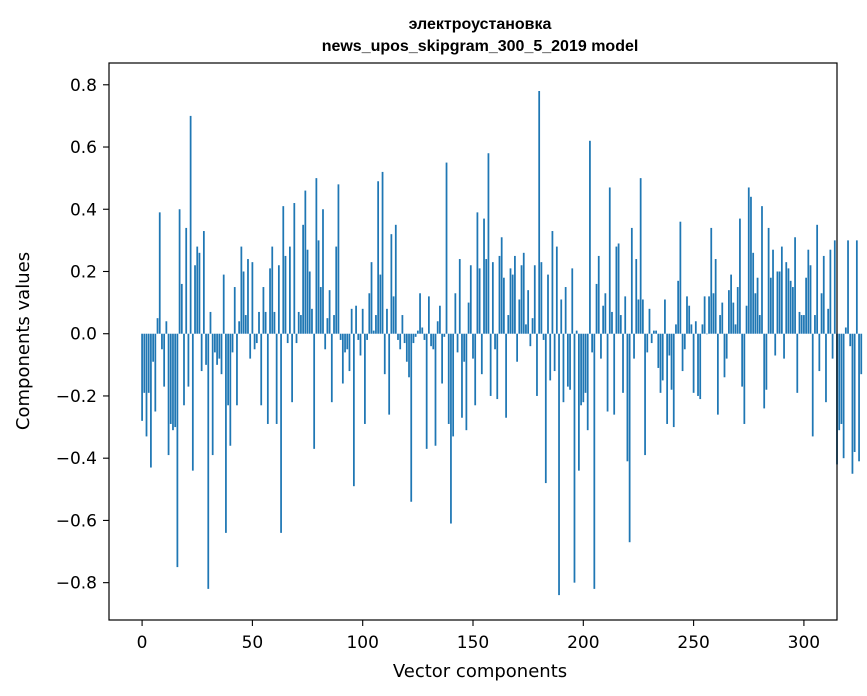 The image size is (867, 696). I want to click on y-tick-label: 0.2, so click(83, 272).